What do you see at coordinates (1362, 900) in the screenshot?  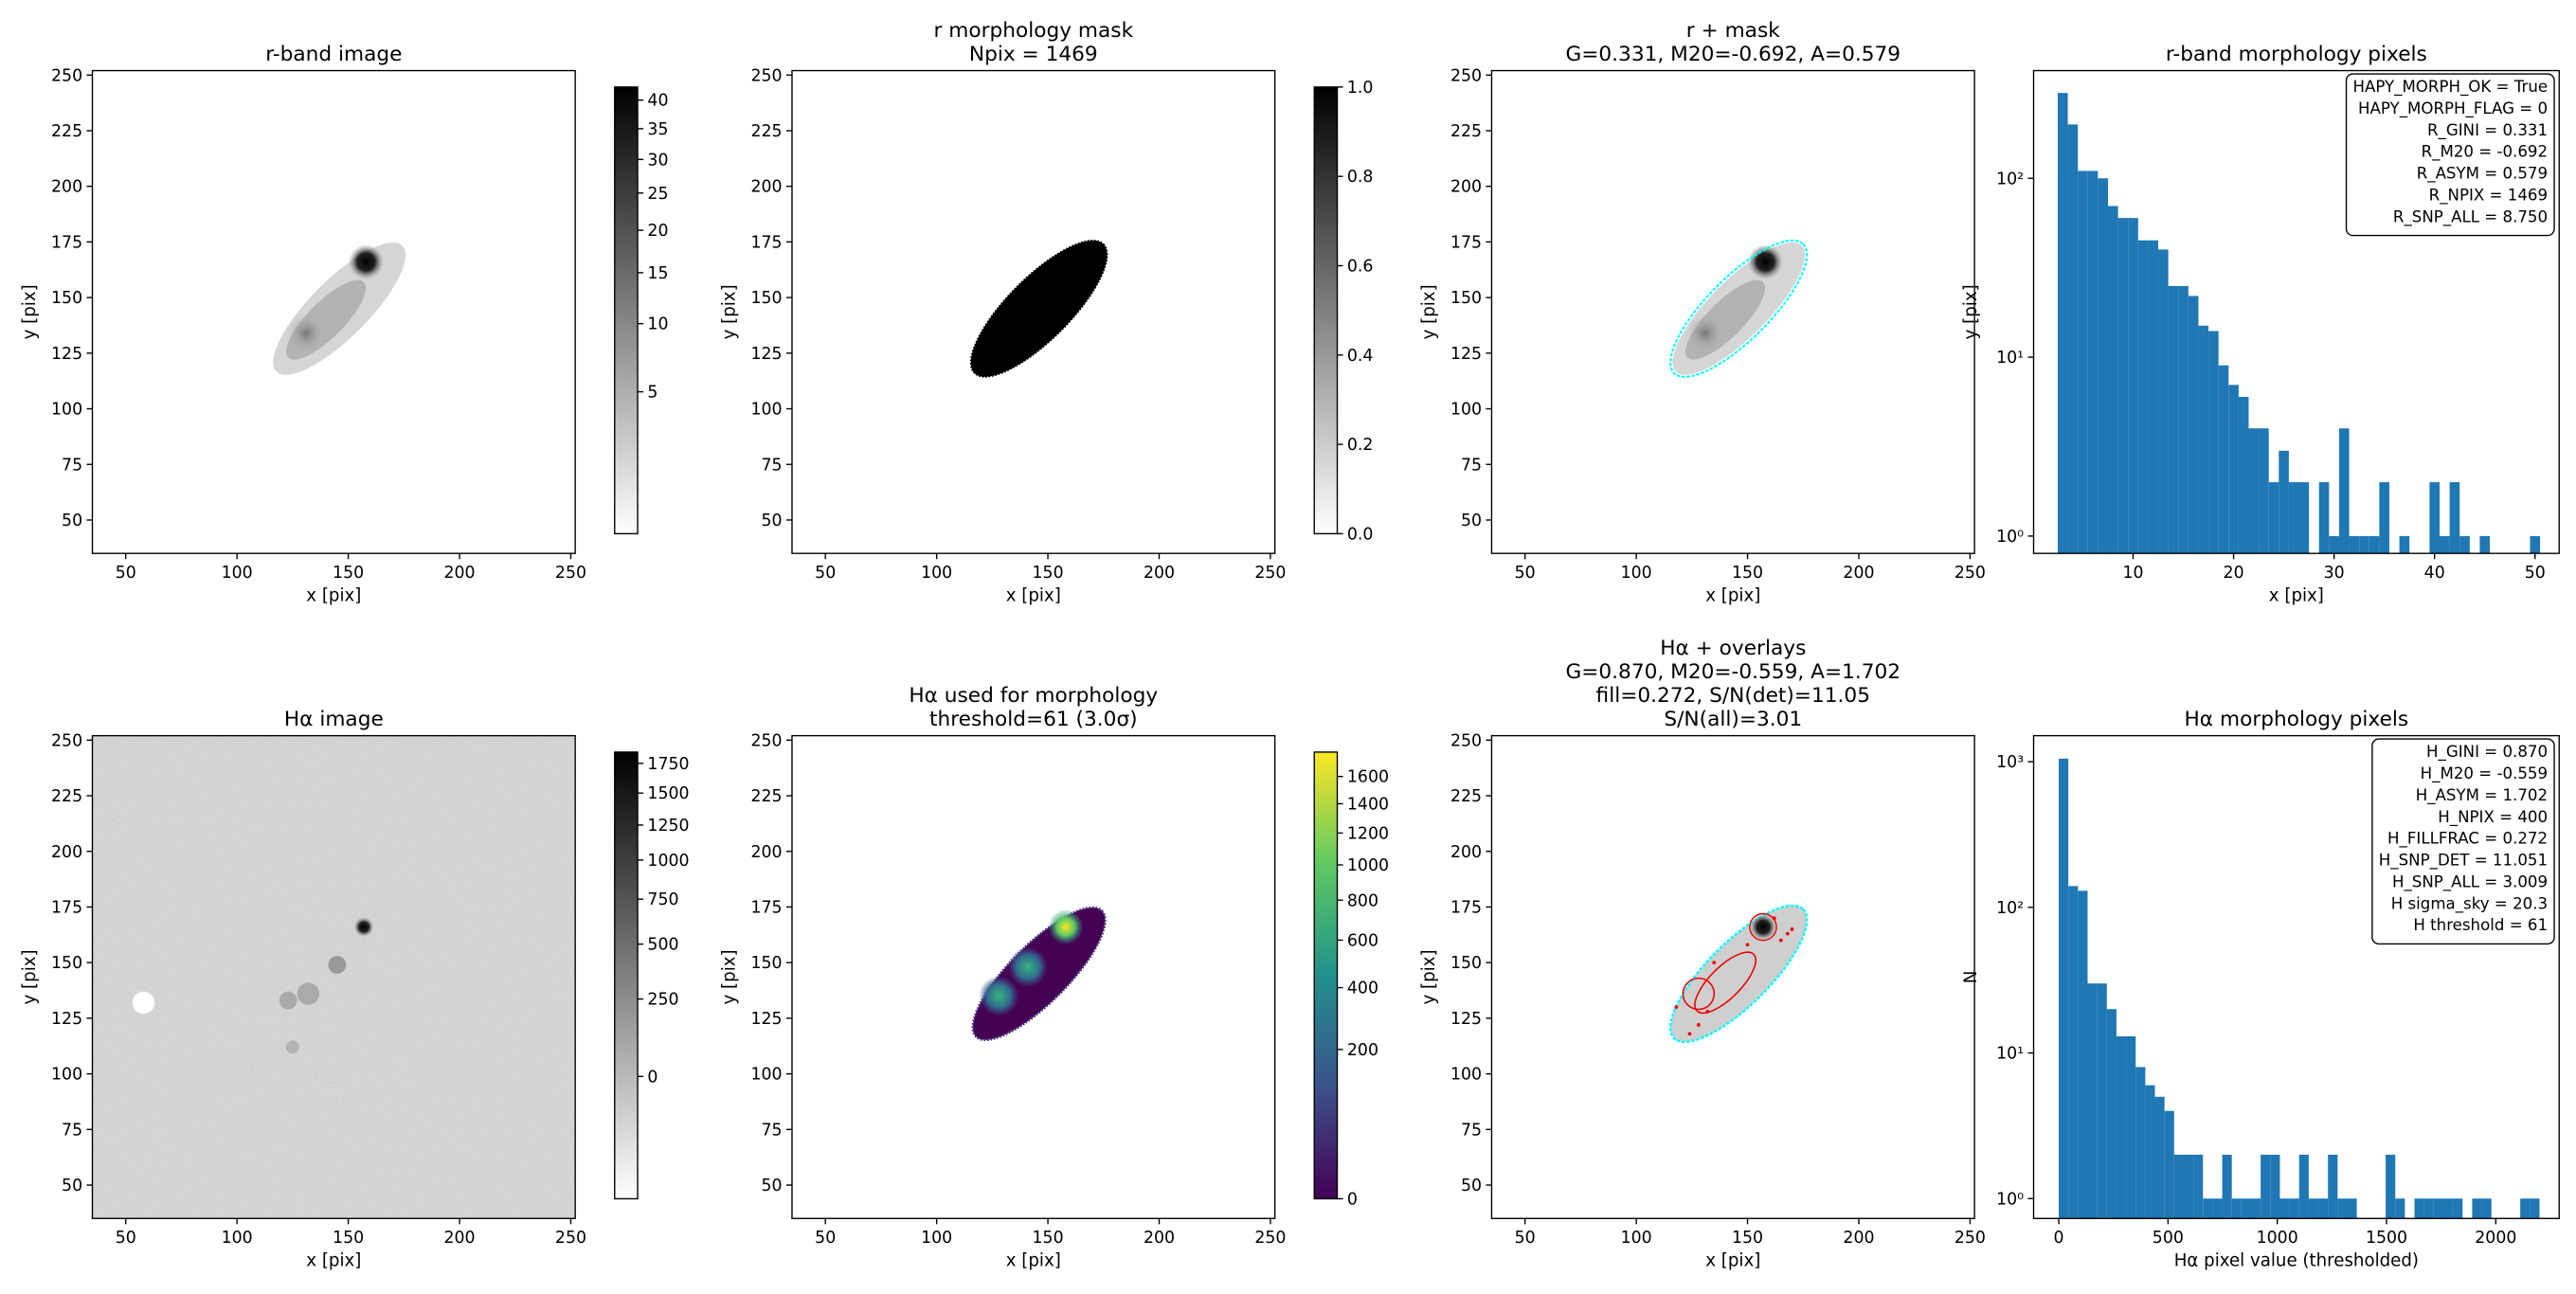 I see `colorbar-tick-label: 800` at bounding box center [1362, 900].